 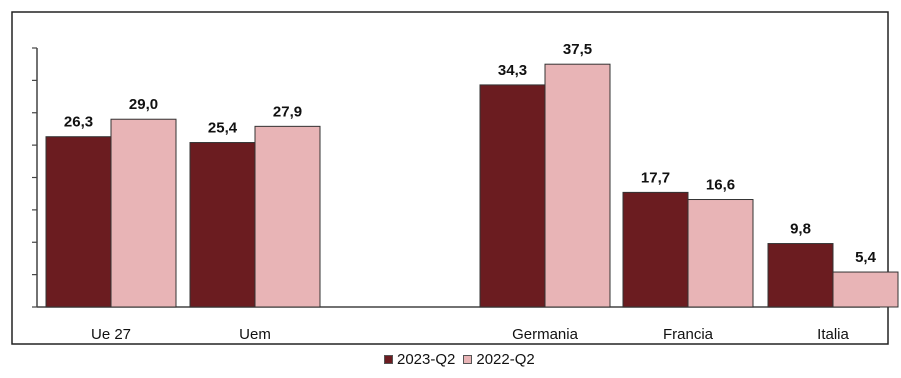 I want to click on legend-label-2023-q2: 2023-Q2, so click(x=426, y=359).